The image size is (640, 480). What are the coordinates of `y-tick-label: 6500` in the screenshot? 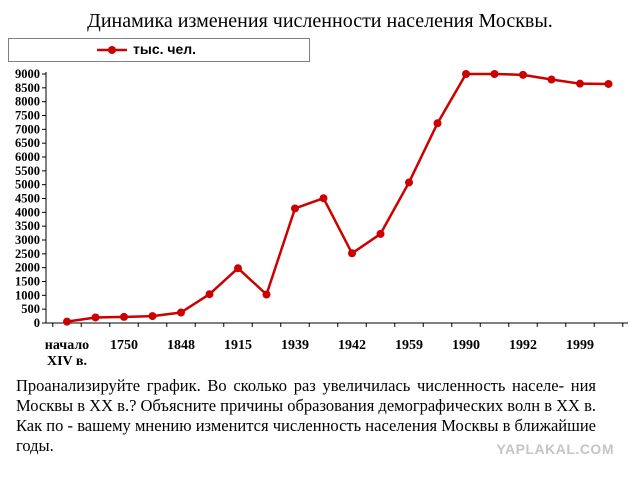 It's located at (27, 143).